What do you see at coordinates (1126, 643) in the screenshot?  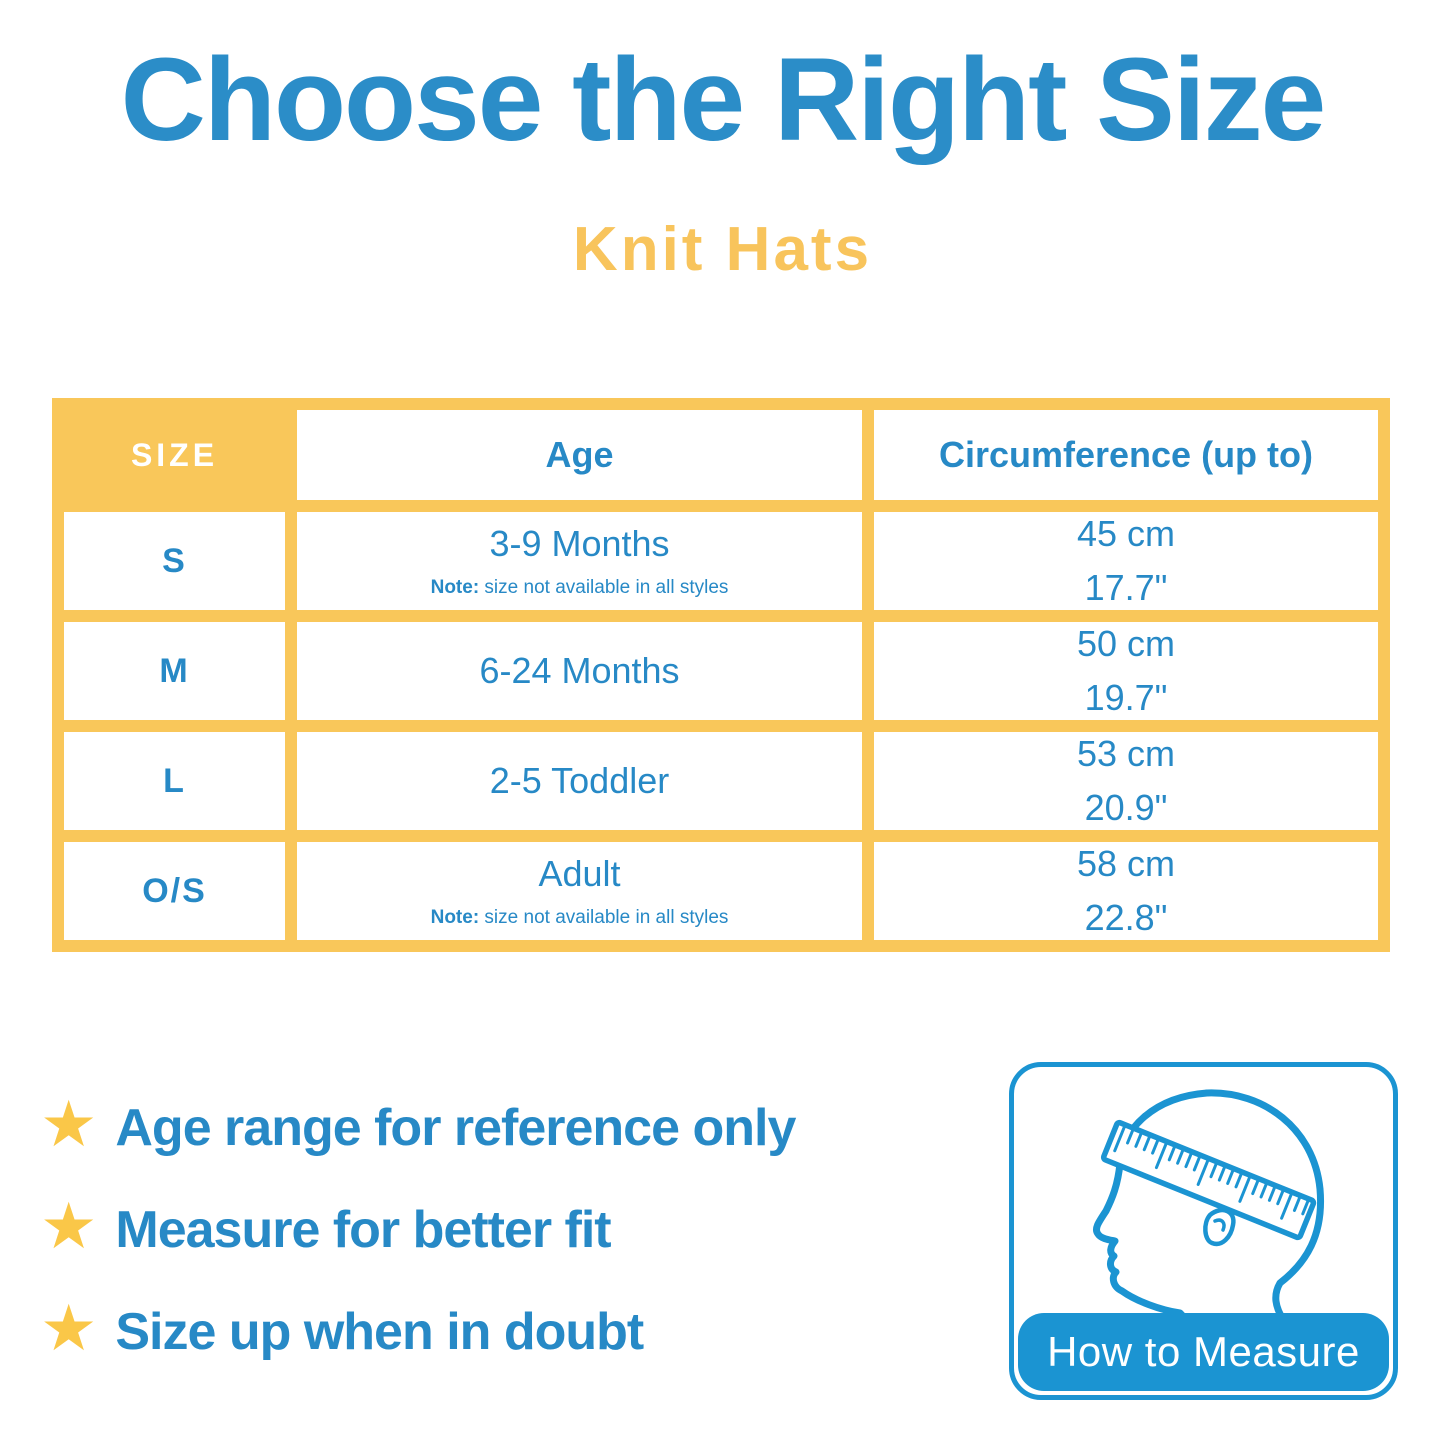 I see `row-m-circumference-cm: 50 cm` at bounding box center [1126, 643].